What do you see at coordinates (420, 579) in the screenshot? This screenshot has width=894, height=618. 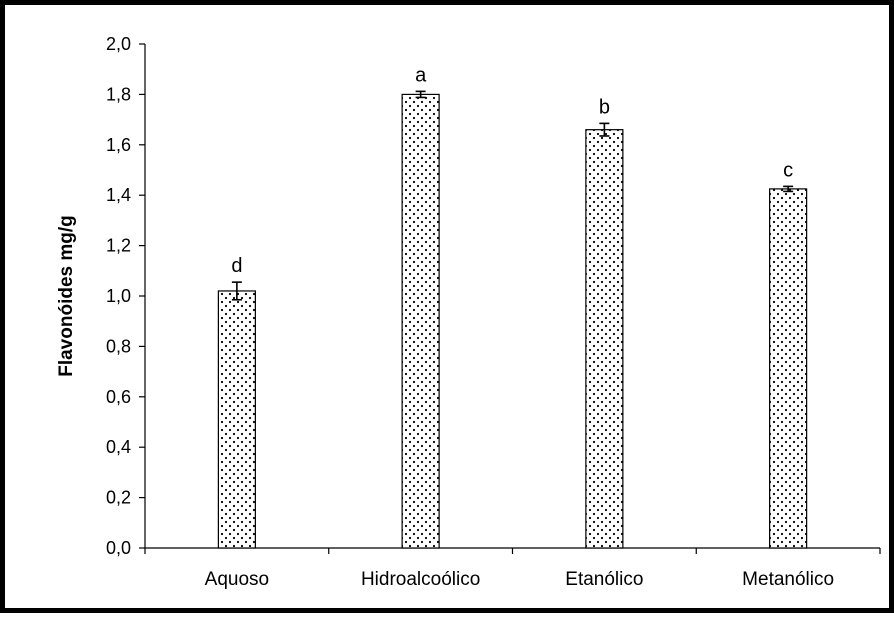 I see `category-label-1: Hidroalcoólico` at bounding box center [420, 579].